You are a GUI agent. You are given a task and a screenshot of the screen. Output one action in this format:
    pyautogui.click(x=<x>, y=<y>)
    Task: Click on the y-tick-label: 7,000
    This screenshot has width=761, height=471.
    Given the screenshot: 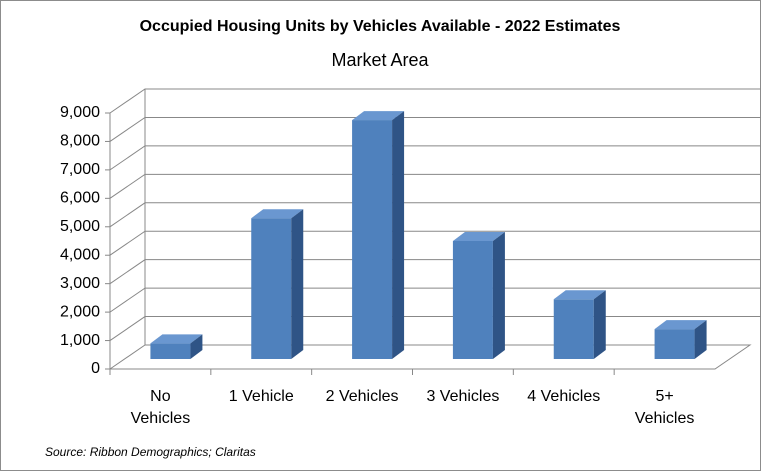 What is the action you would take?
    pyautogui.click(x=80, y=169)
    